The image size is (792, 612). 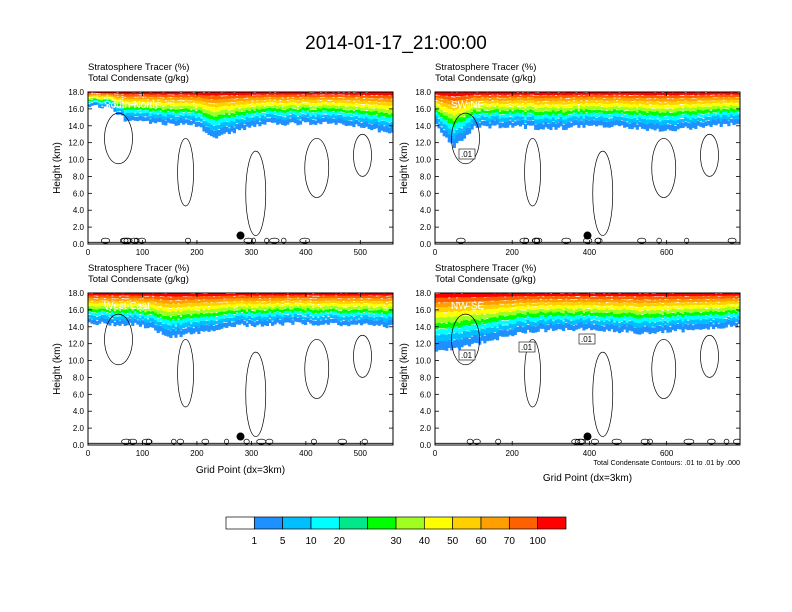 I want to click on y-tick-label: 14.0, so click(x=76, y=327).